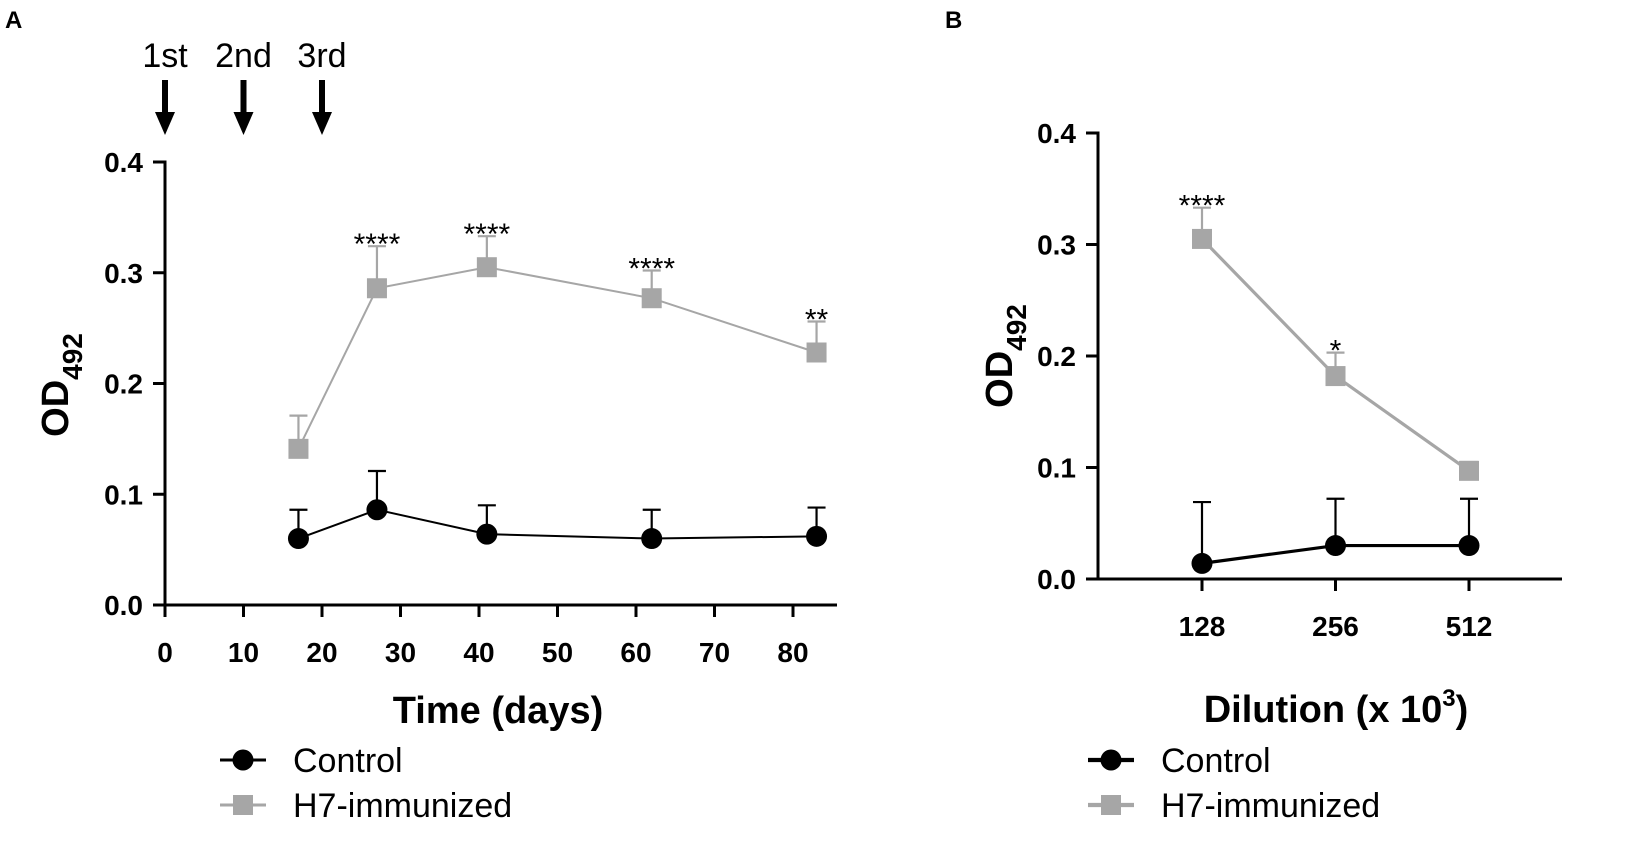  What do you see at coordinates (1469, 626) in the screenshot?
I see `x-tick-label: 512` at bounding box center [1469, 626].